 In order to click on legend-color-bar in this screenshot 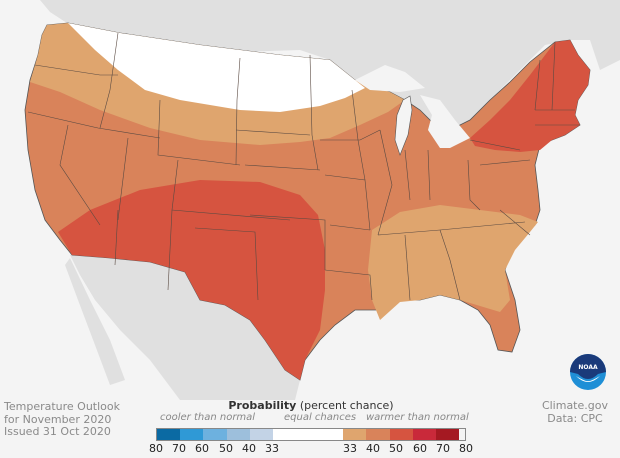, I will do `click(311, 434)`.